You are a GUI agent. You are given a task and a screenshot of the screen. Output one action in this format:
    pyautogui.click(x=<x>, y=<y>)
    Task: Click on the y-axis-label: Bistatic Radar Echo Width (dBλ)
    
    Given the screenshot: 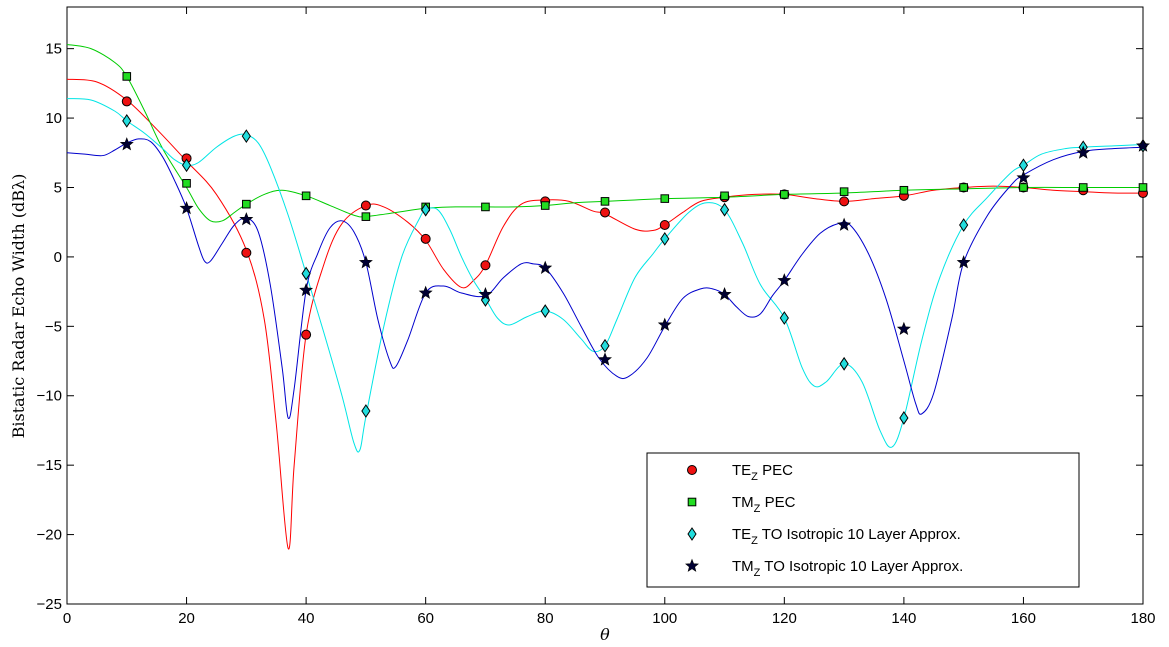 What is the action you would take?
    pyautogui.click(x=18, y=306)
    